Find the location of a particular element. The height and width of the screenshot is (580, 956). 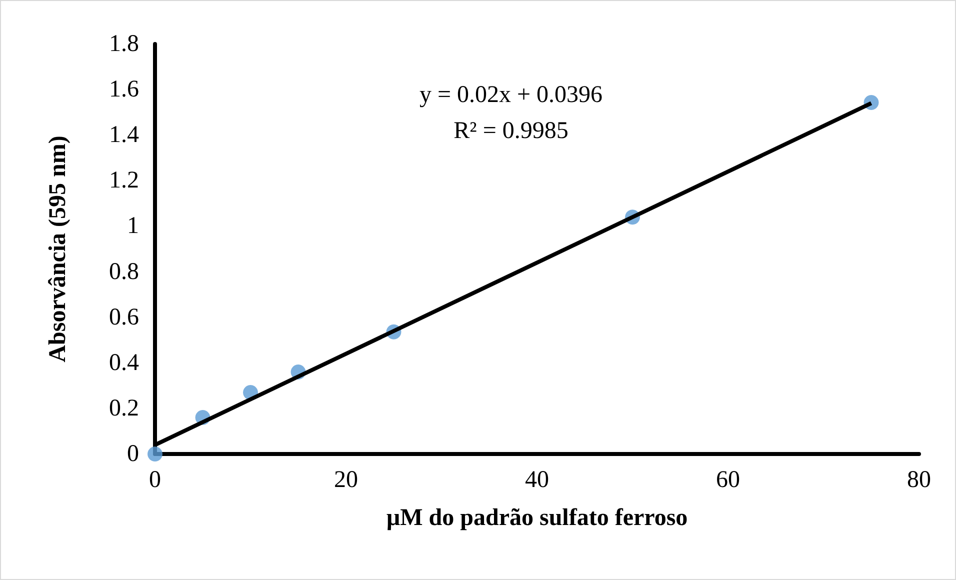

y-tick-label: 1 is located at coordinates (133, 226).